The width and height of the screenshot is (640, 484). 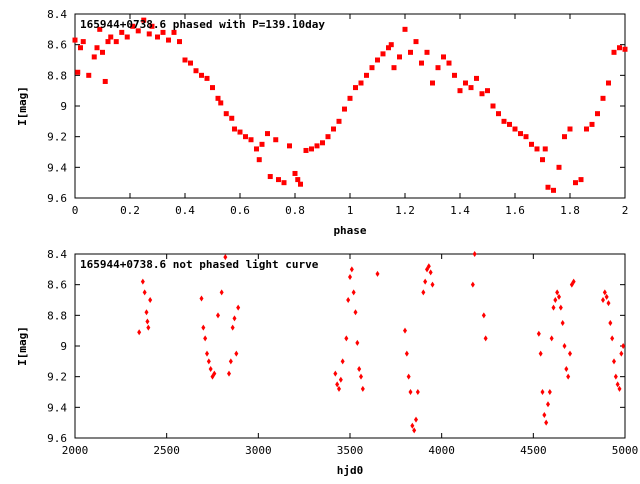 What do you see at coordinates (460, 210) in the screenshot?
I see `x-tick-label: 1.4` at bounding box center [460, 210].